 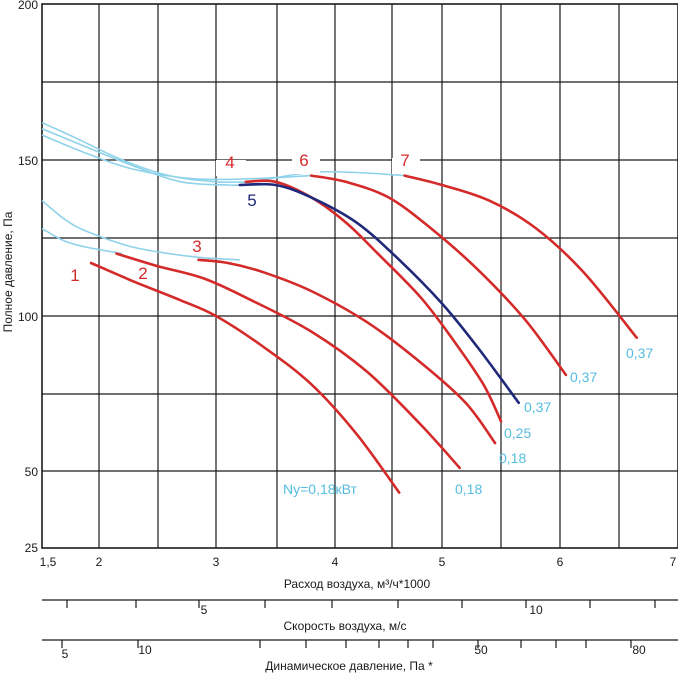 What do you see at coordinates (8, 271) in the screenshot?
I see `y-axis-title: Полное давление, Па` at bounding box center [8, 271].